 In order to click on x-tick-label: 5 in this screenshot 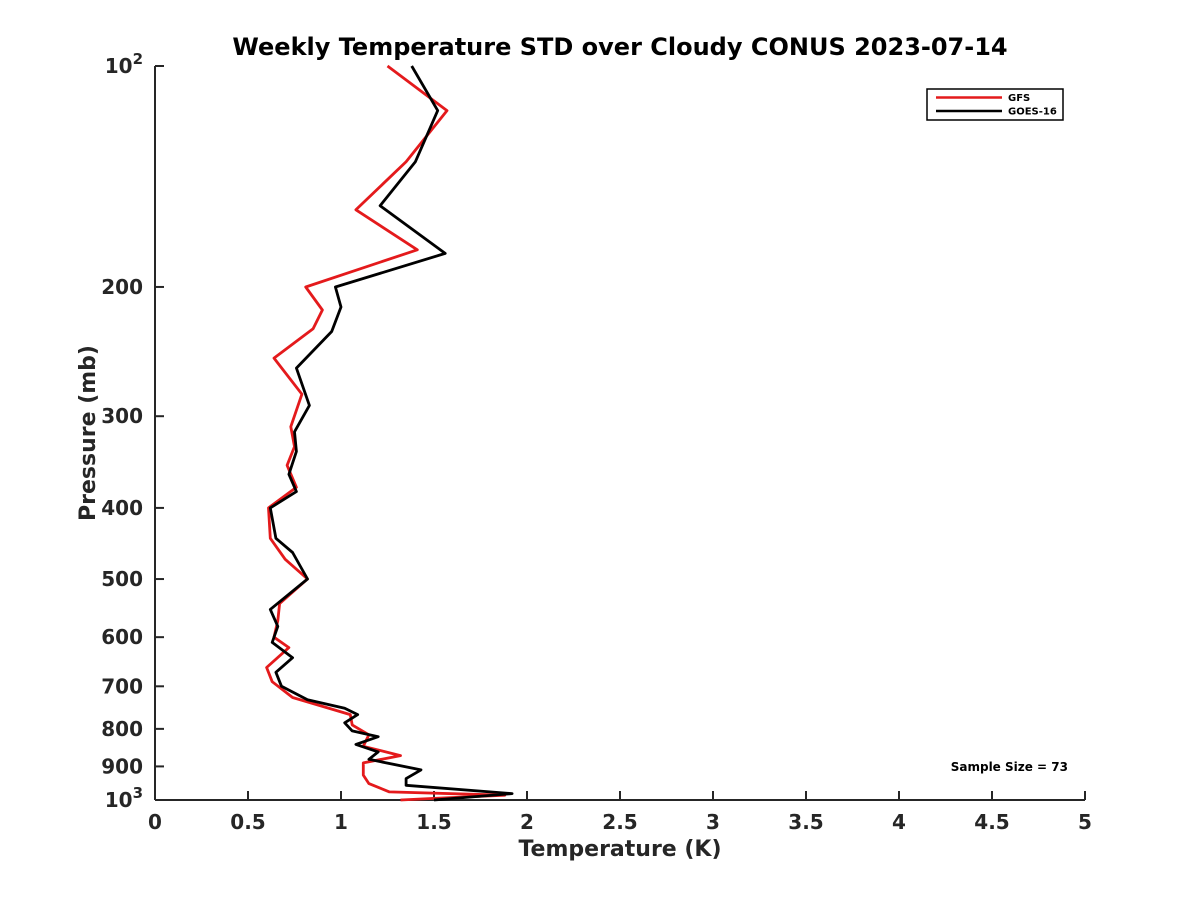, I will do `click(1085, 822)`.